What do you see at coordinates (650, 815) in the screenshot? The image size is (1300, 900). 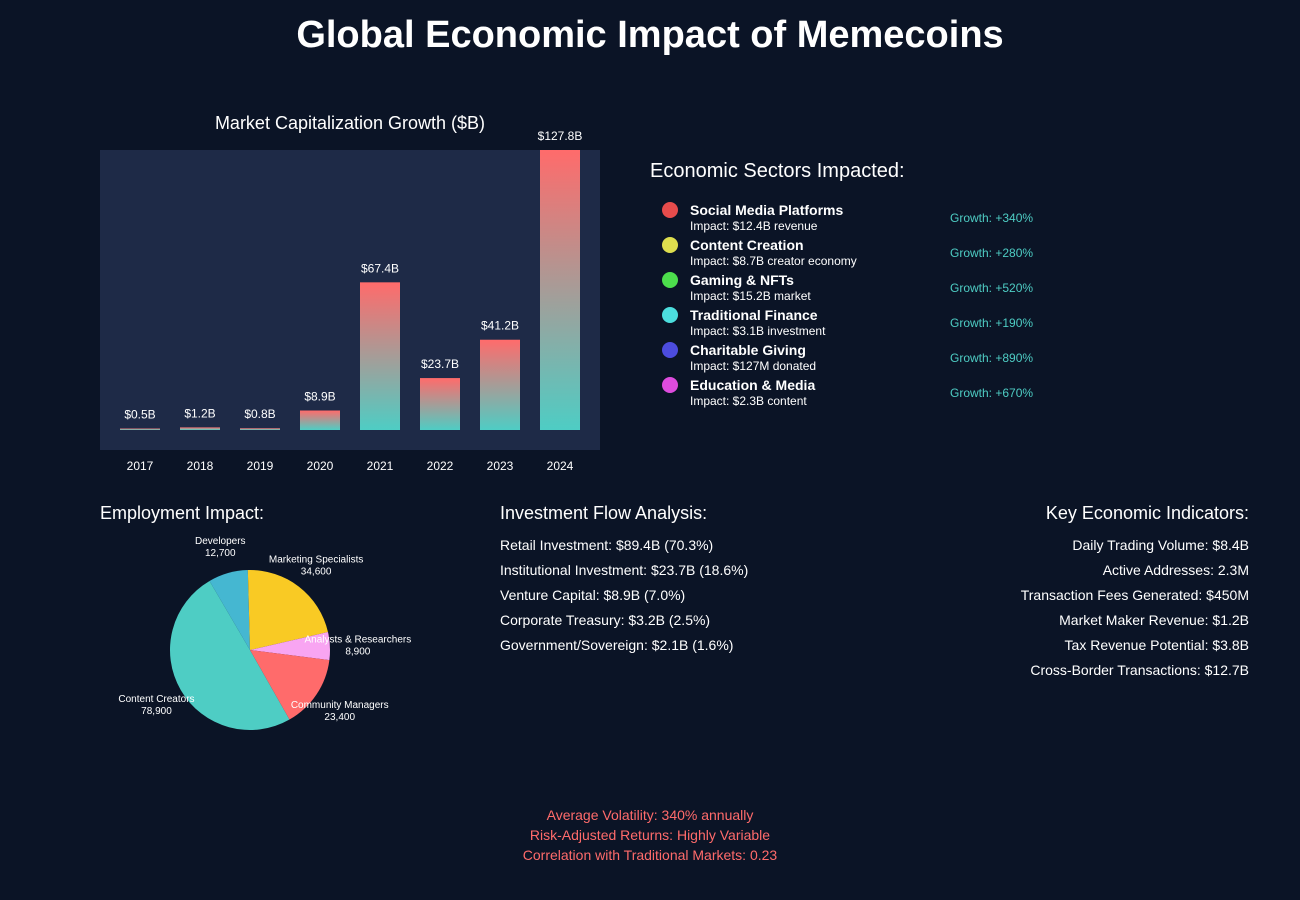 I see `footer-volatility: Average Volatility: 340% annually` at bounding box center [650, 815].